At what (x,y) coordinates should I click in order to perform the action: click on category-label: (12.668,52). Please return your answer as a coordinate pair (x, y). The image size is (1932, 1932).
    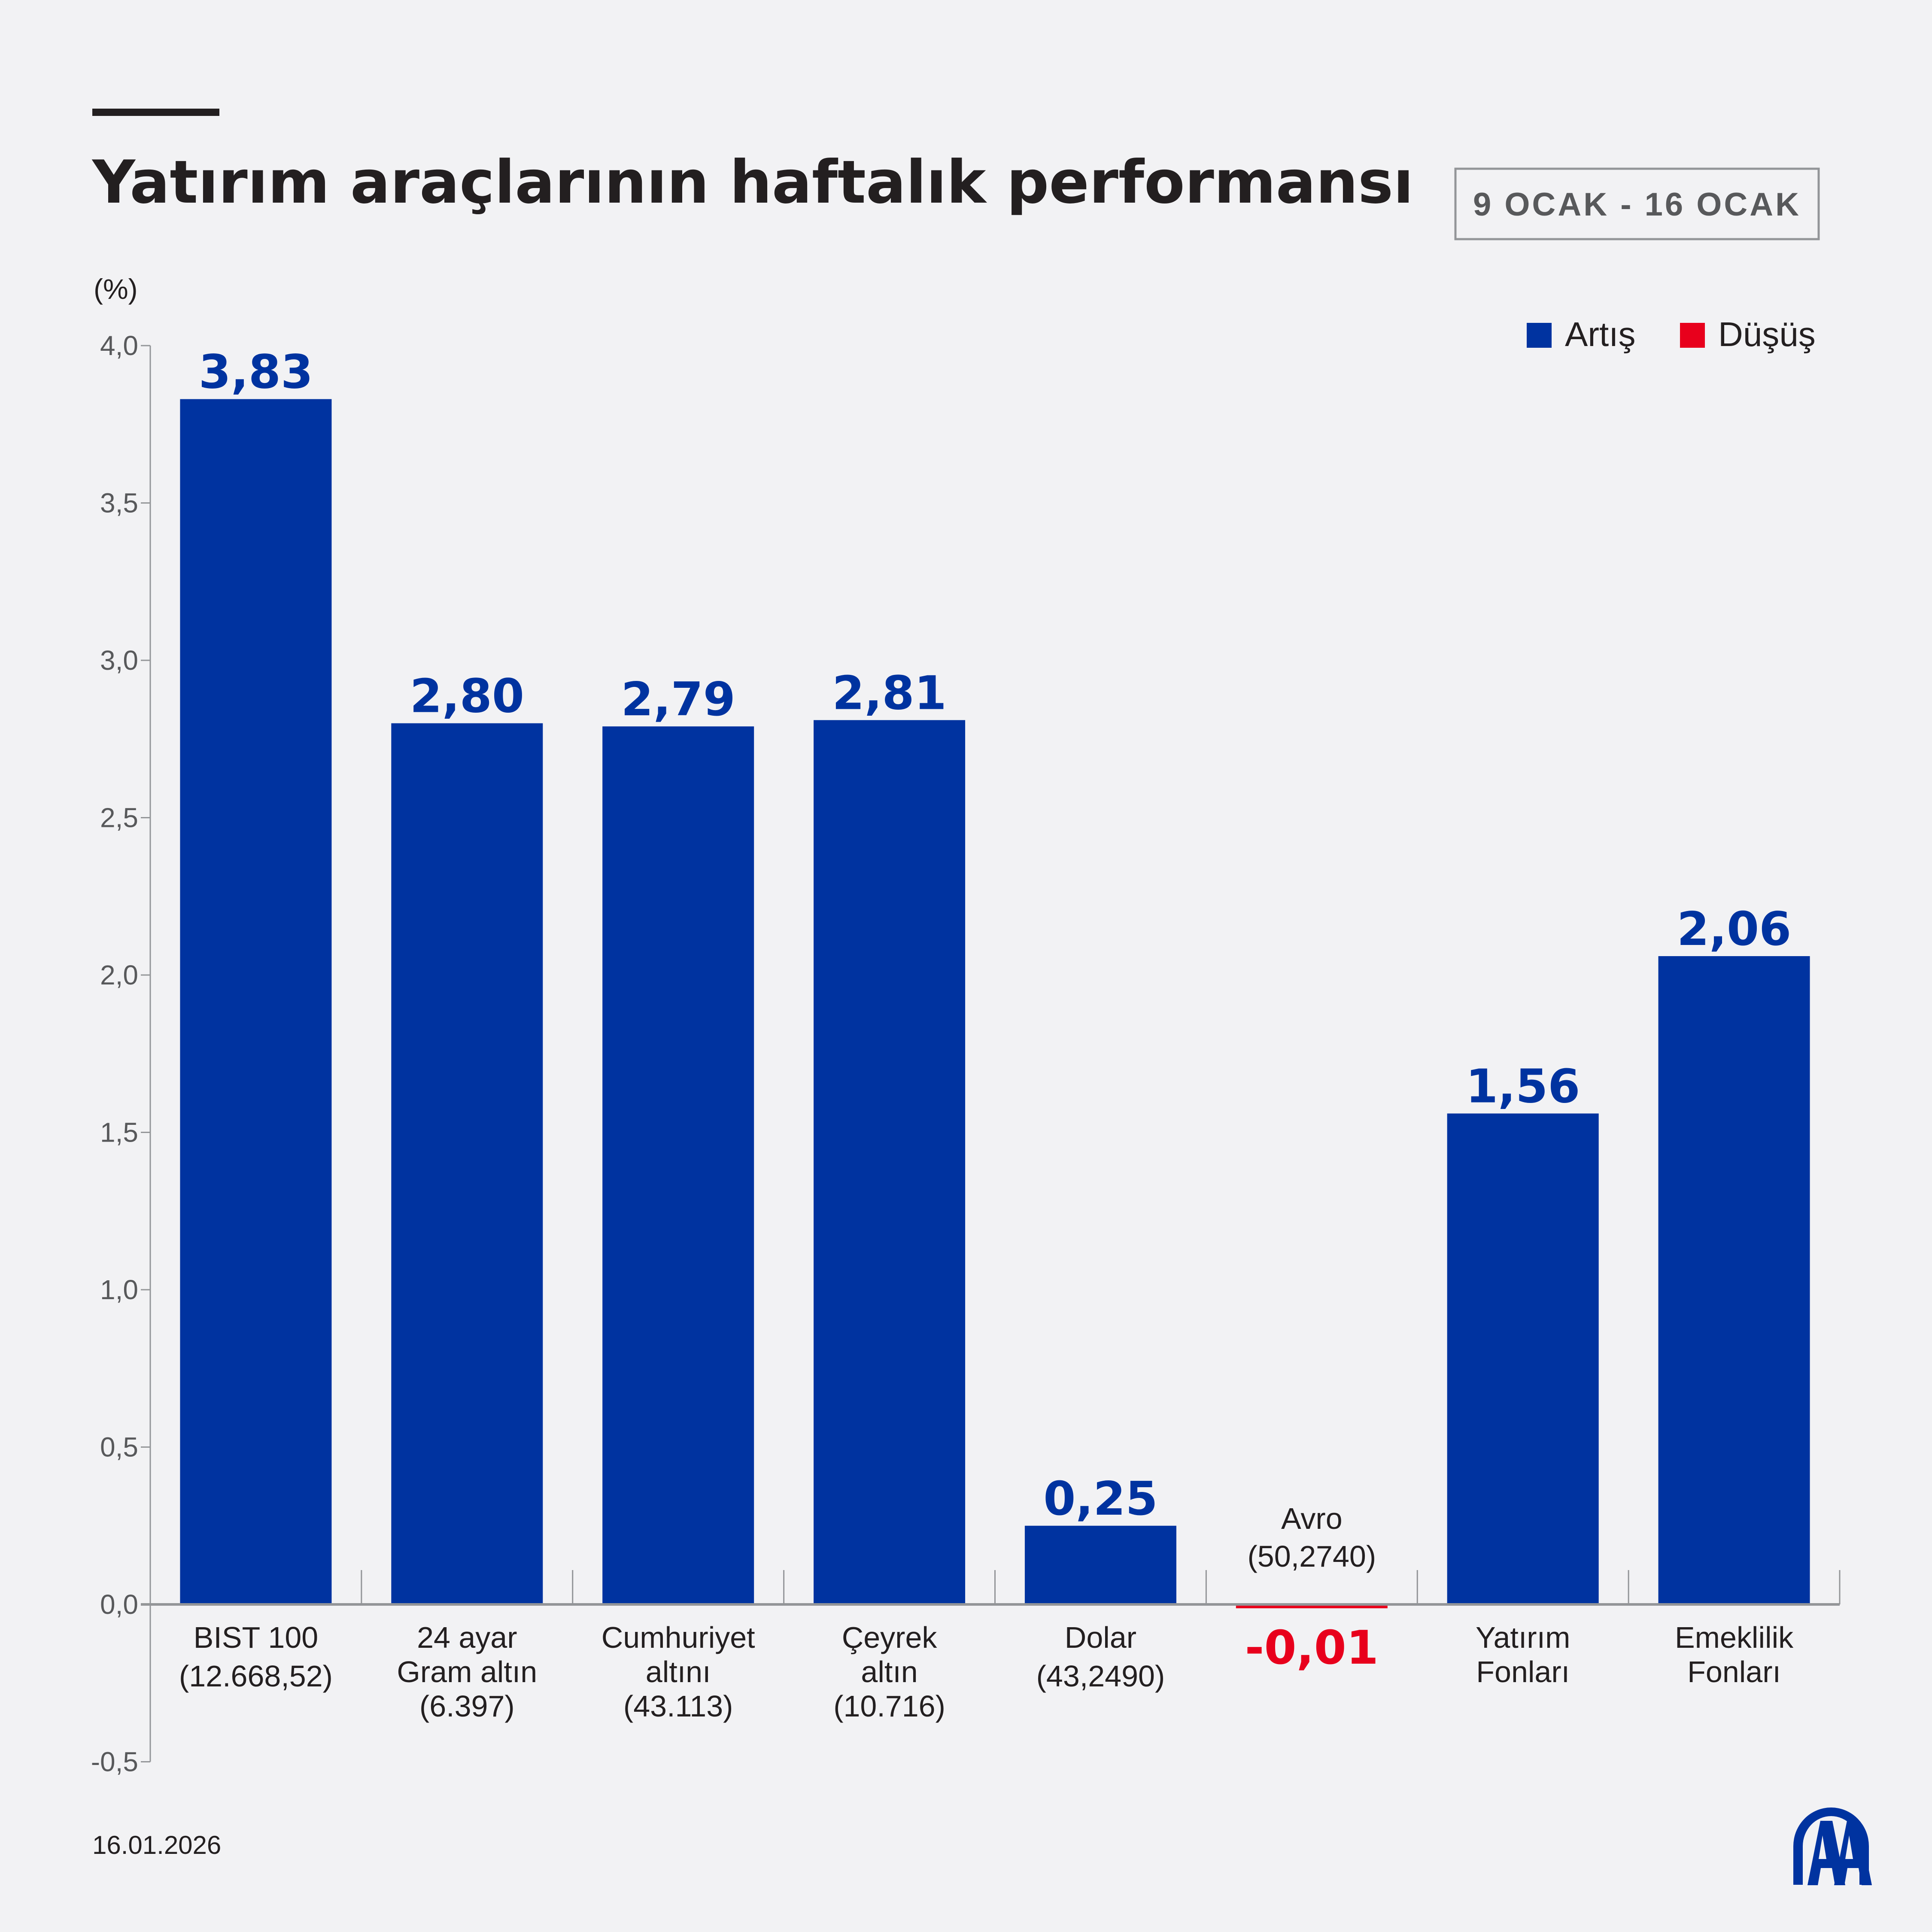
    Looking at the image, I should click on (256, 1676).